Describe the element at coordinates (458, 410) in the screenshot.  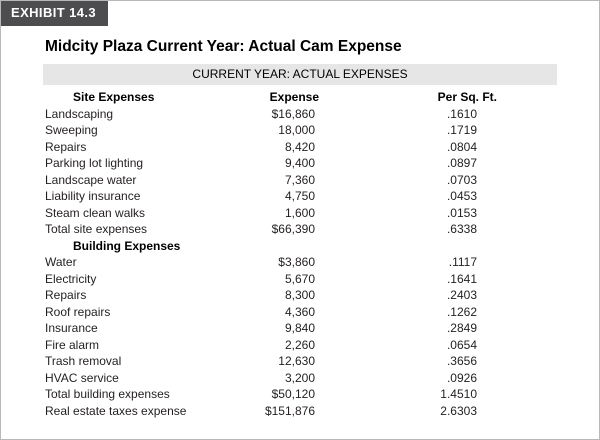
I see `row-per-sq-ft: 2.6303` at that location.